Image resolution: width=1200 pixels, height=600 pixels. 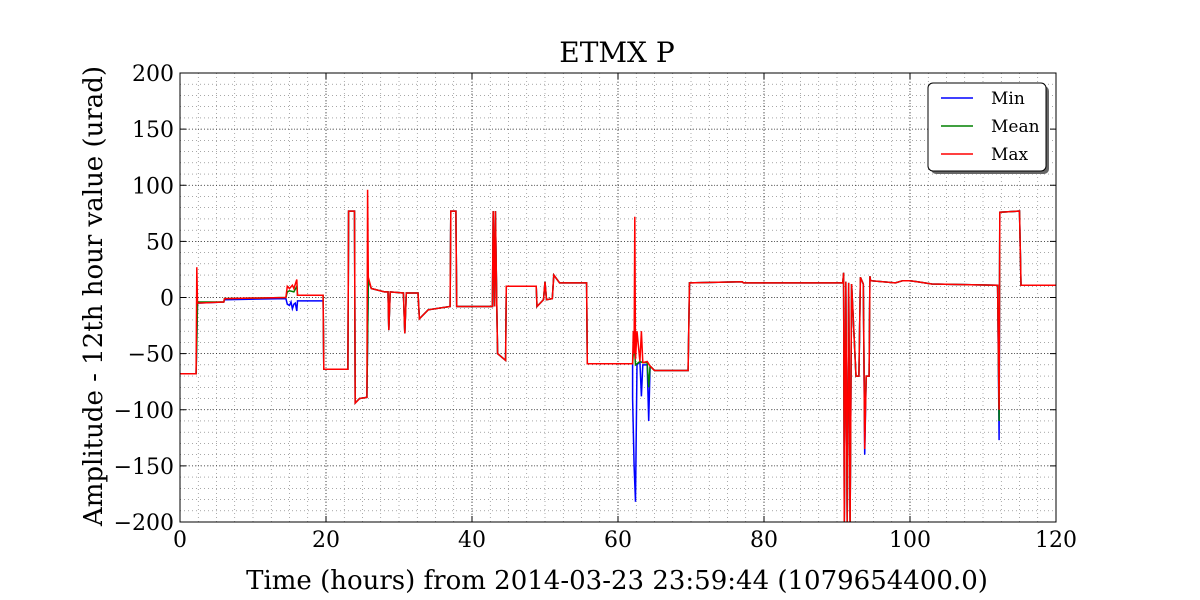 What do you see at coordinates (94, 296) in the screenshot?
I see `y-axis-title: Amplitude - 12th hour value (urad)` at bounding box center [94, 296].